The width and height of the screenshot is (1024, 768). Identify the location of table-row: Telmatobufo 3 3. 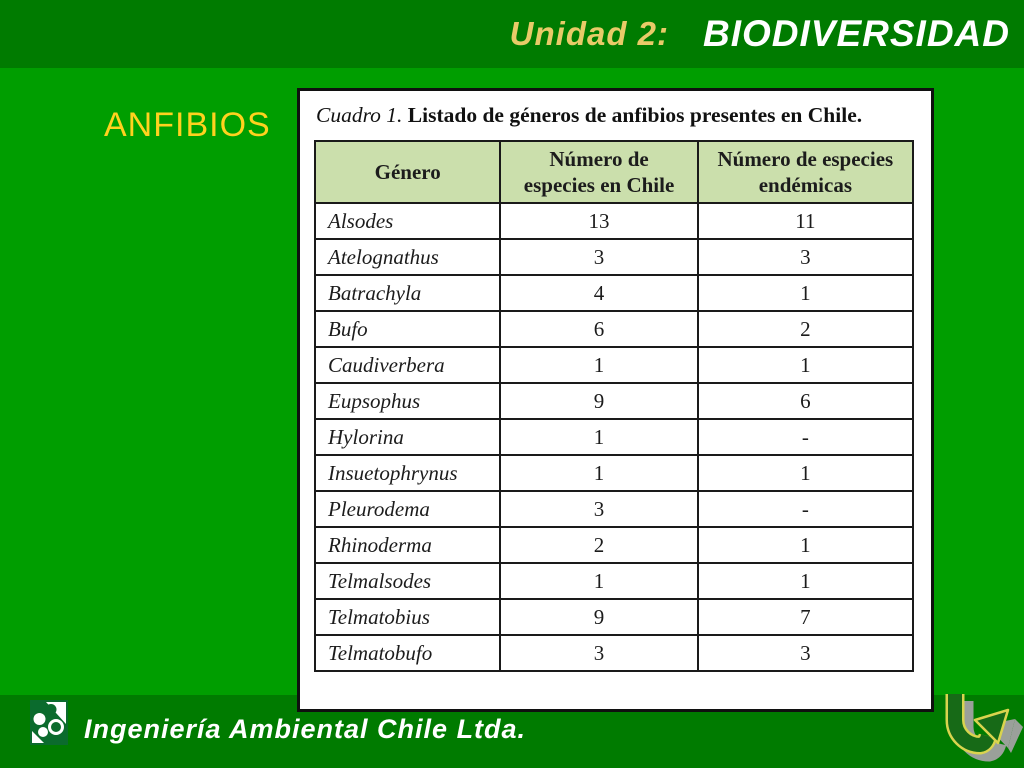
(614, 653).